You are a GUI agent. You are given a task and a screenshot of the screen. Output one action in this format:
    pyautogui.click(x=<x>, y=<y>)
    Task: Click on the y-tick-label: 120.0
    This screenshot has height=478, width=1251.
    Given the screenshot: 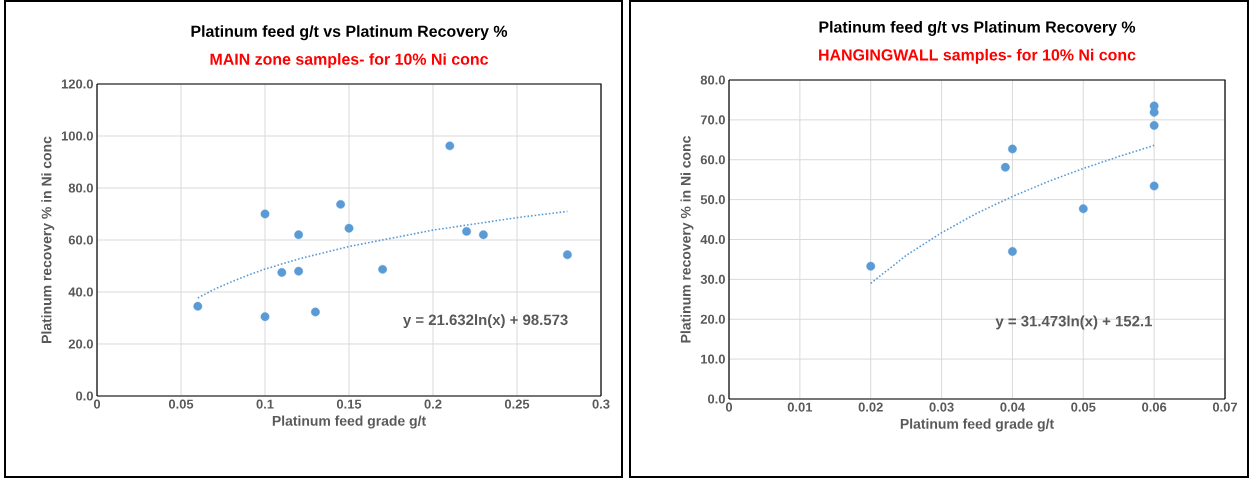 What is the action you would take?
    pyautogui.click(x=77, y=84)
    